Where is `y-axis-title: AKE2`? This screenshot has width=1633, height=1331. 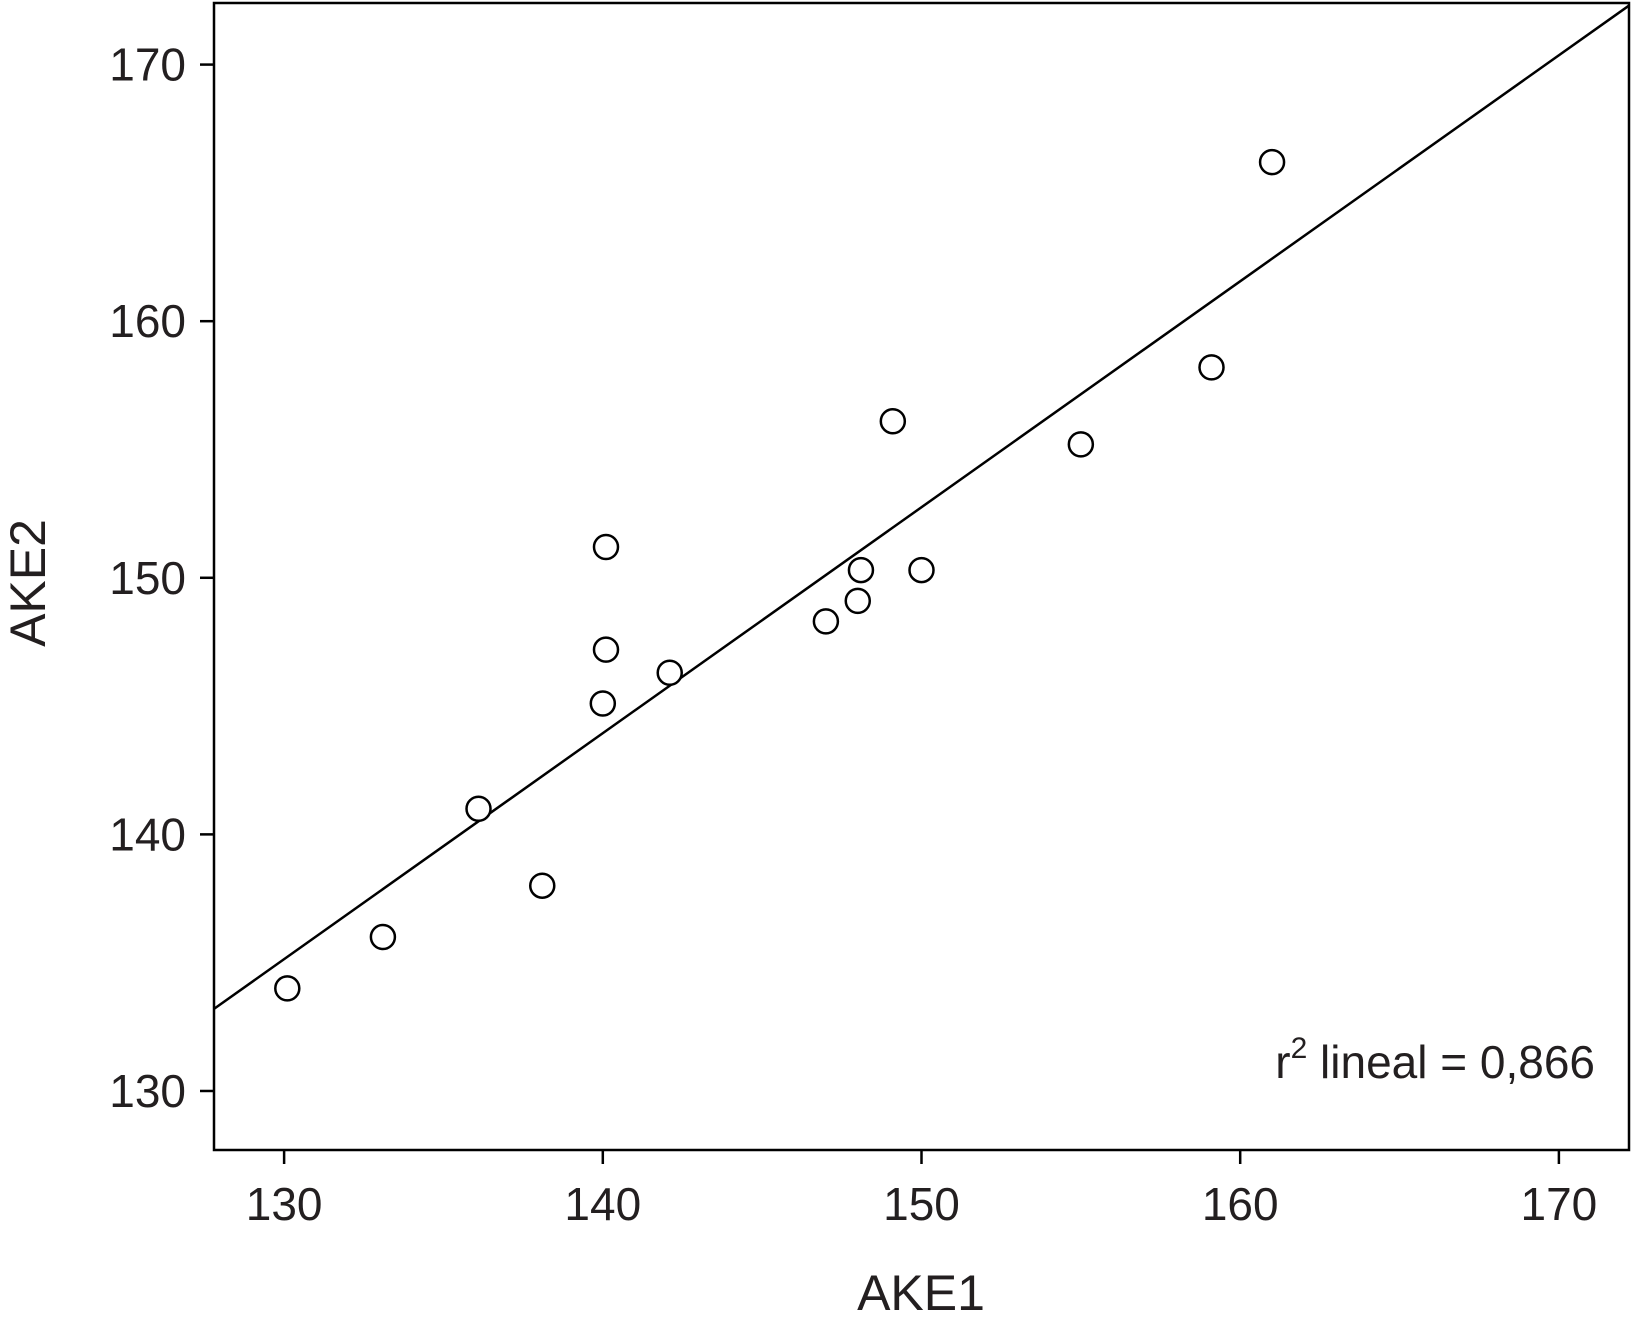 y-axis-title: AKE2 is located at coordinates (28, 583).